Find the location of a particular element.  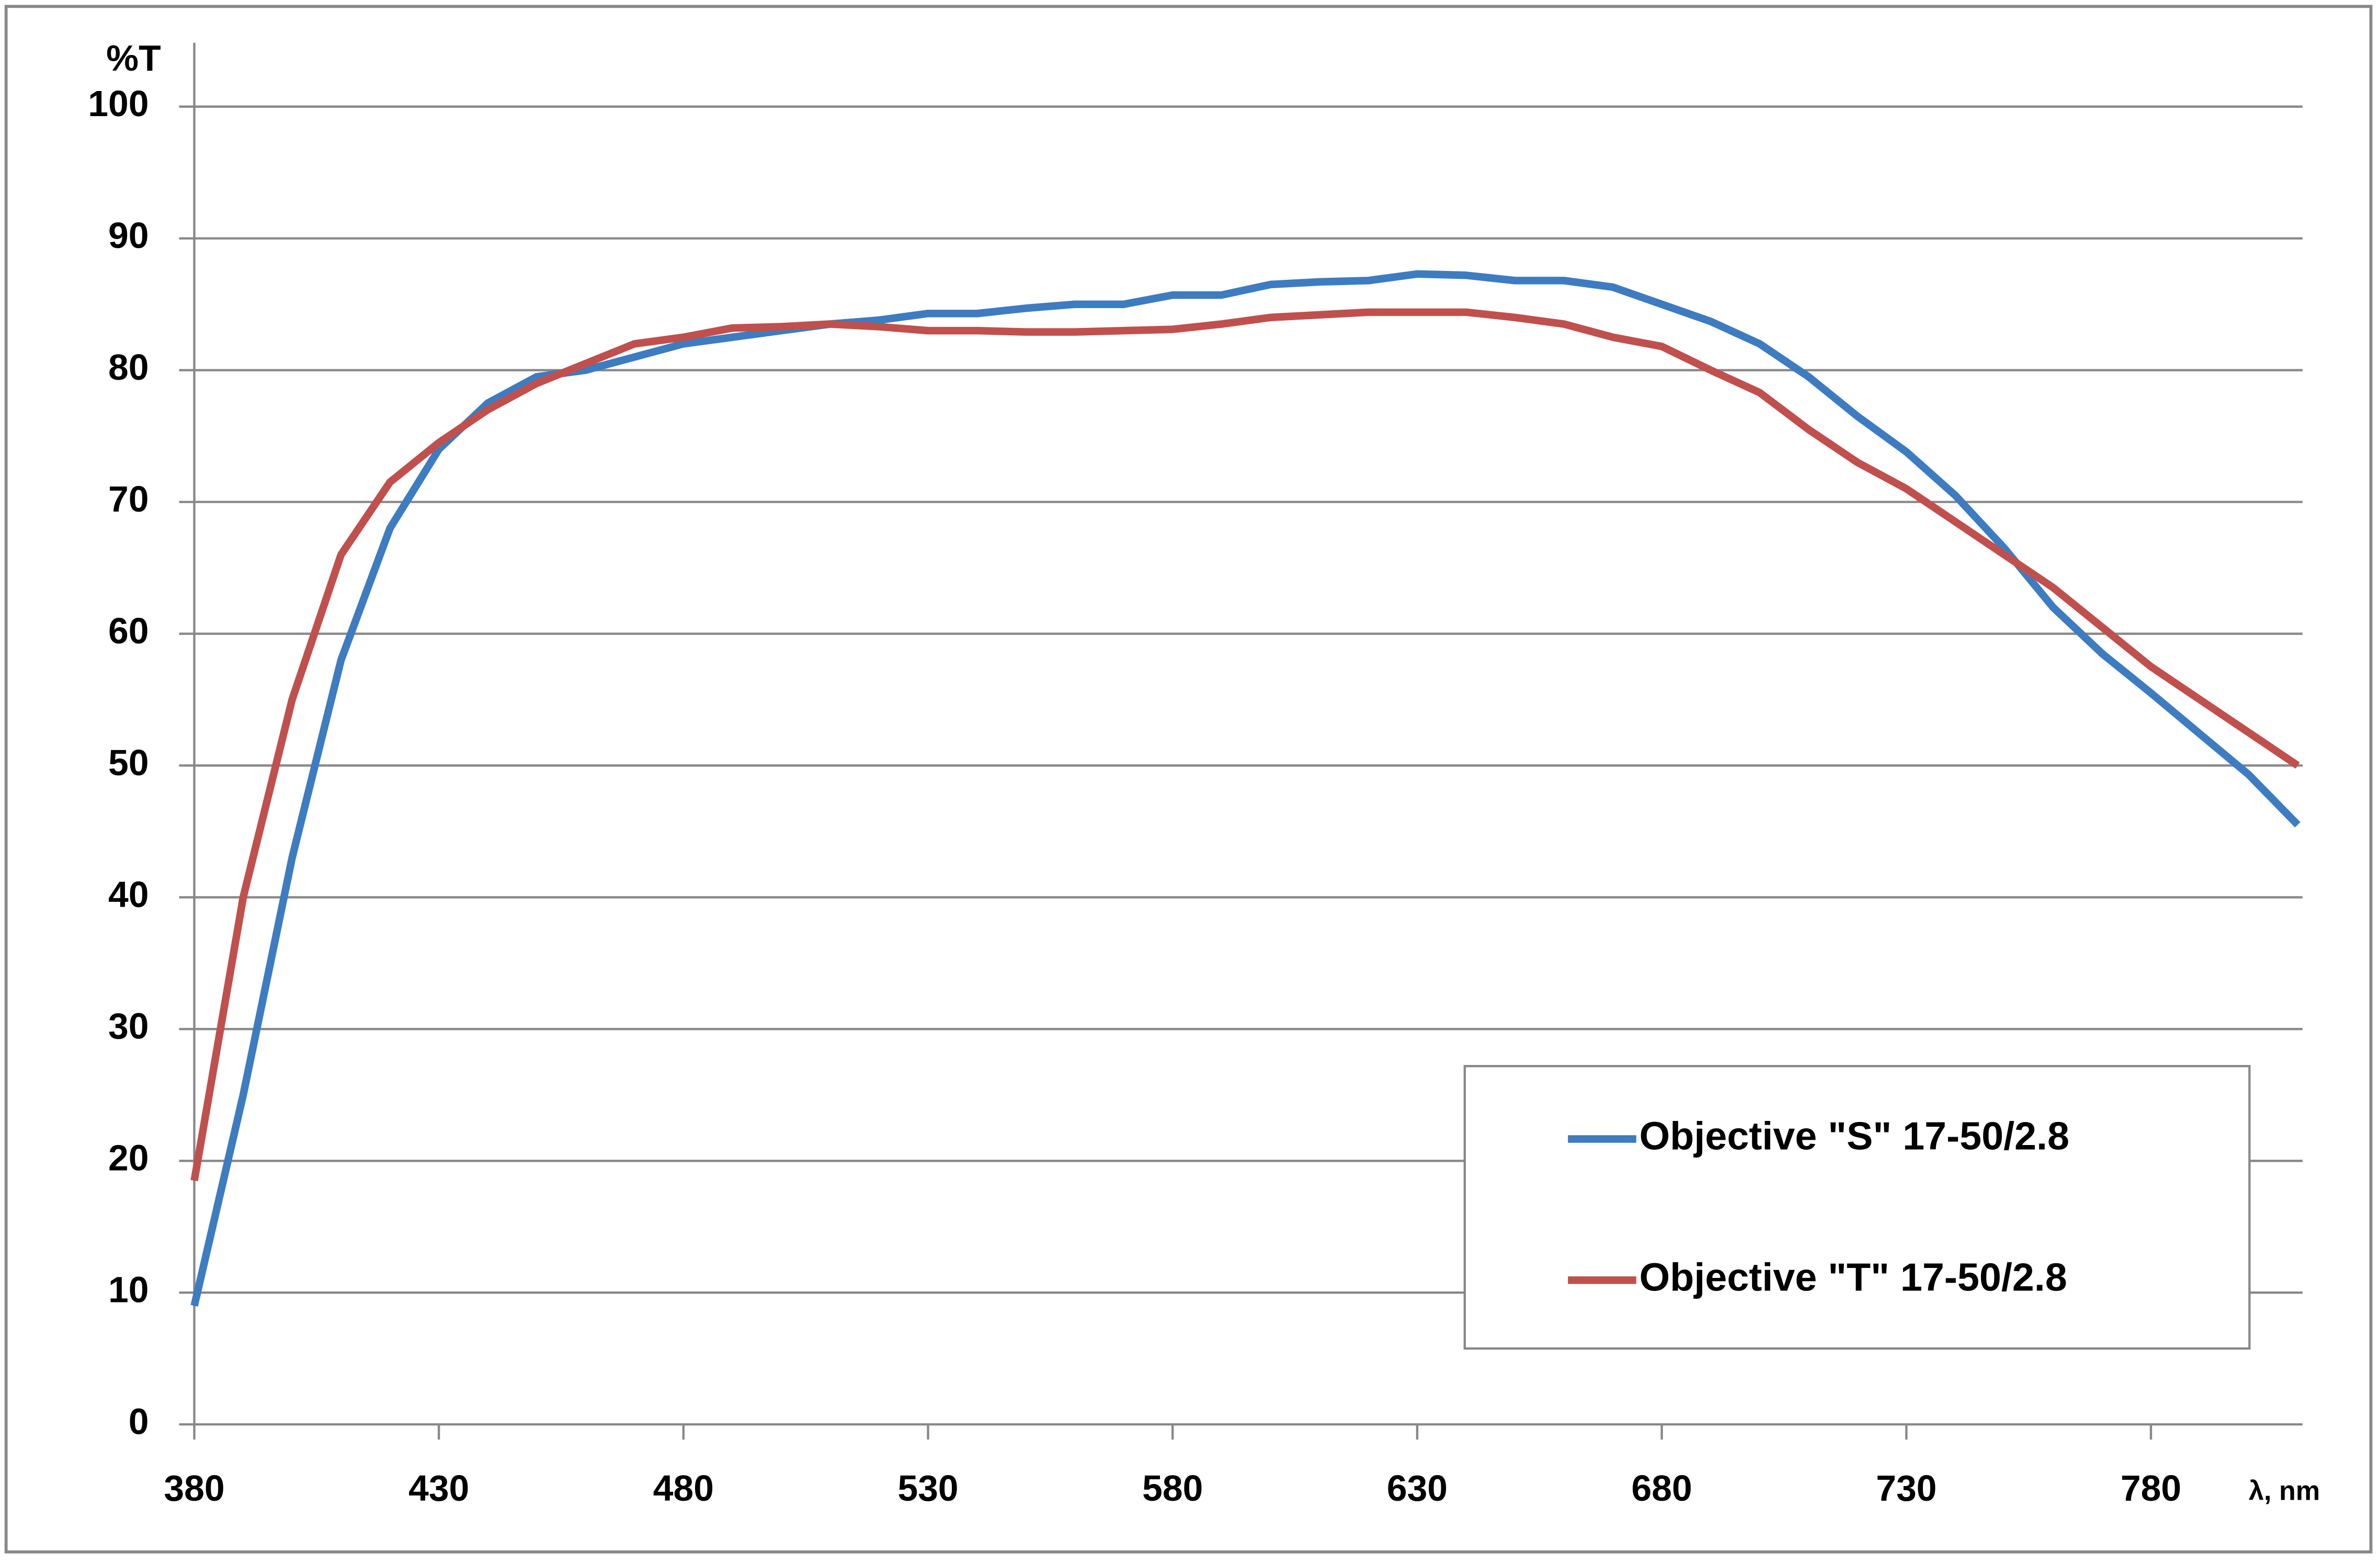

legend-label: Objective "S" 17-50/2.8 is located at coordinates (1854, 1136).